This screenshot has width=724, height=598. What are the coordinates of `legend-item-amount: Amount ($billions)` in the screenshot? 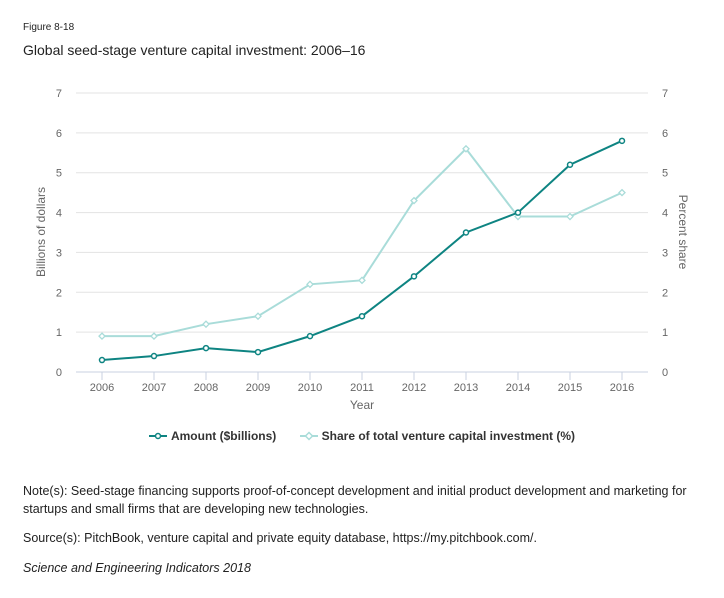 It's located at (212, 436).